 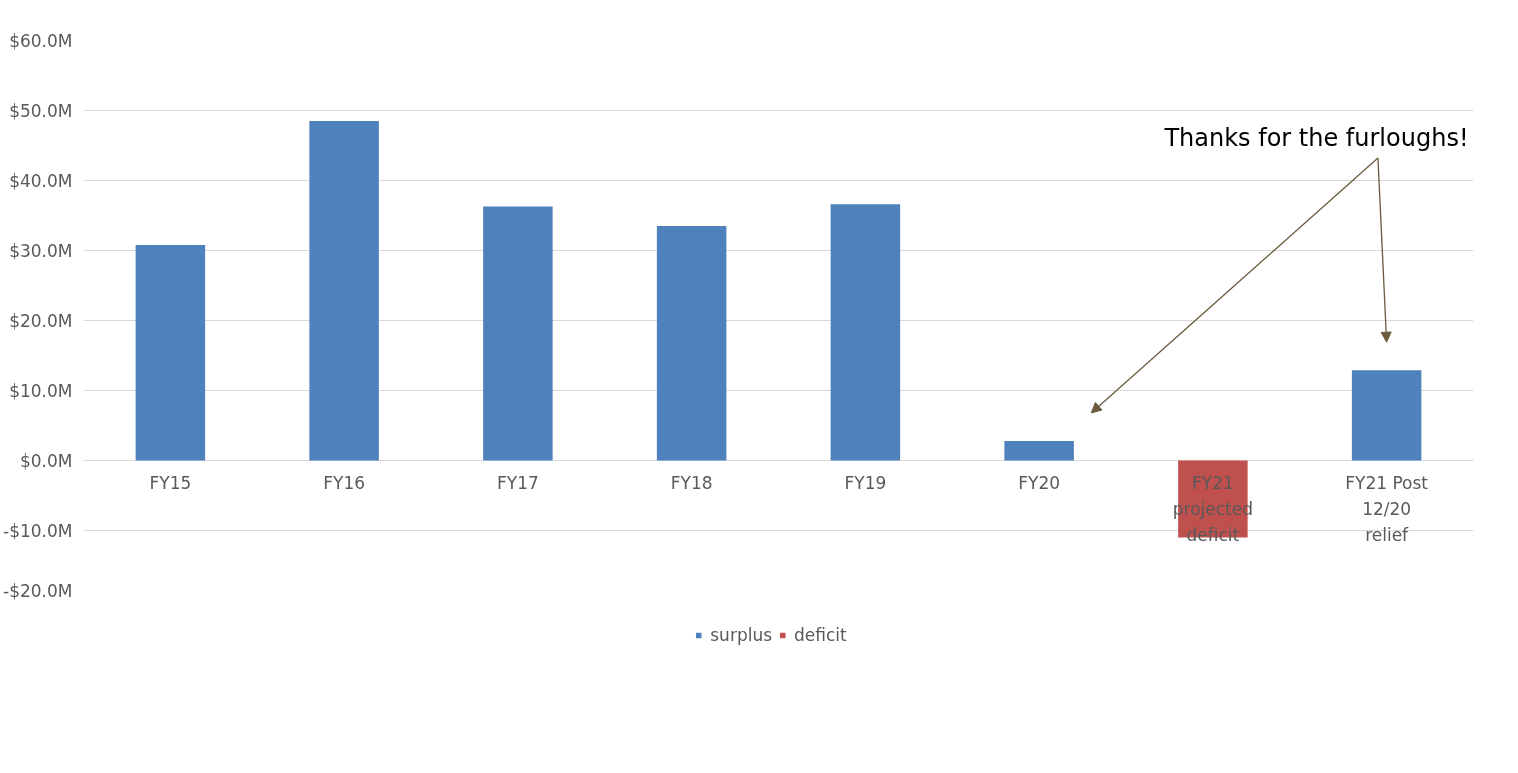 I want to click on x-tick-label: FY15, so click(x=170, y=482).